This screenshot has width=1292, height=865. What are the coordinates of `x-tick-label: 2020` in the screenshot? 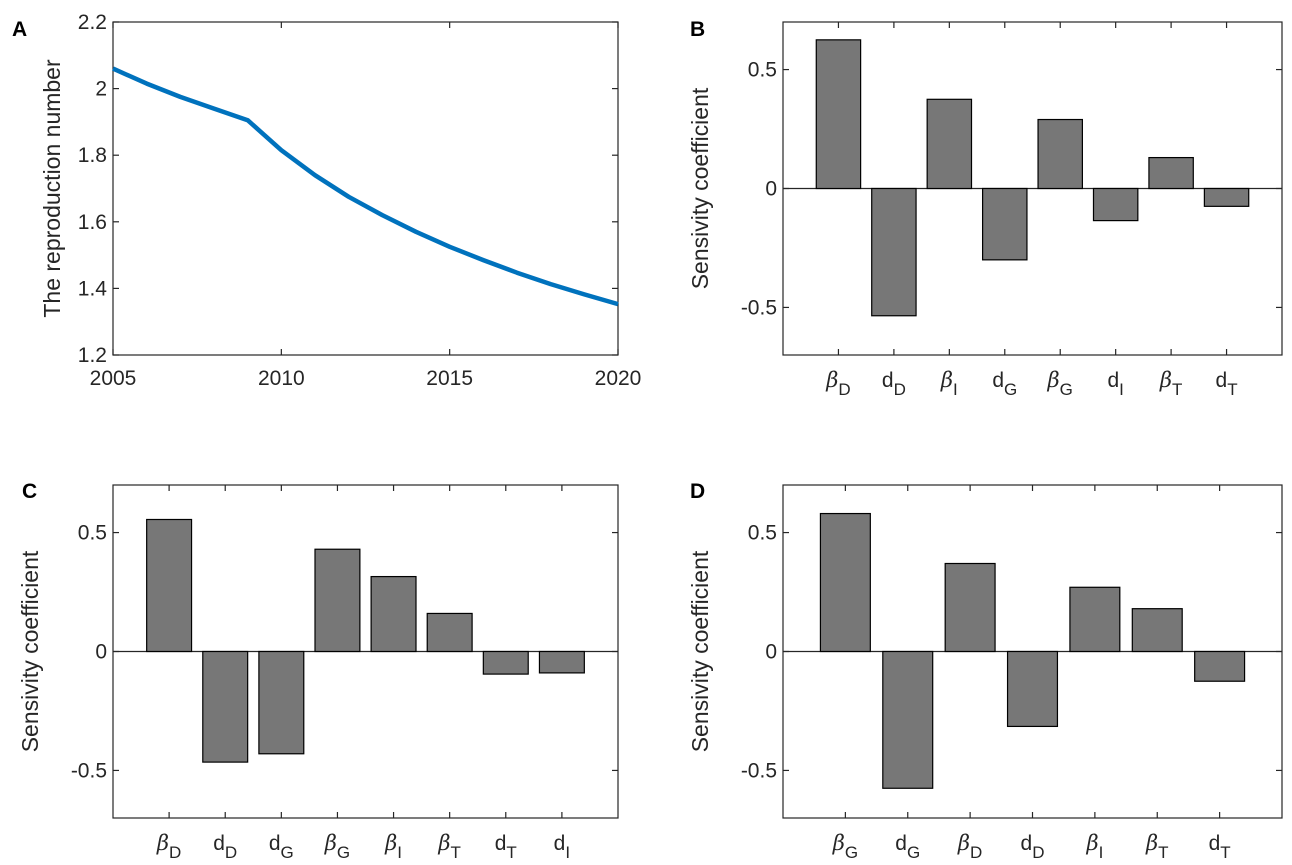 It's located at (618, 378).